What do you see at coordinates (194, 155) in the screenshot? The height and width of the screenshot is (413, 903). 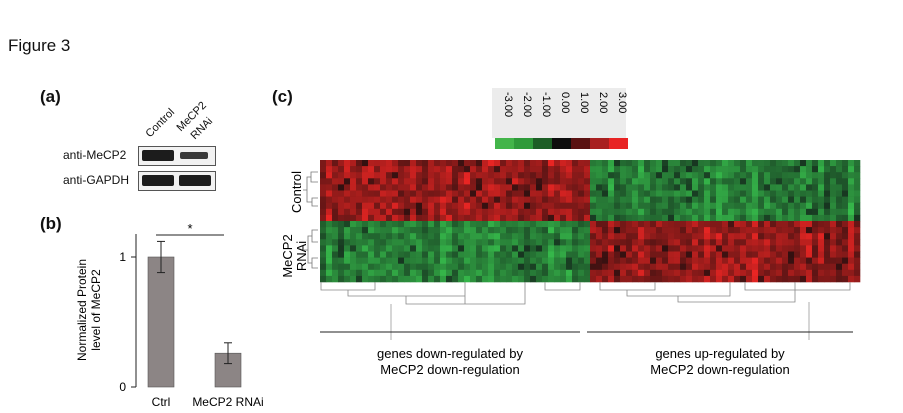 I see `band-mecp2-rnai` at bounding box center [194, 155].